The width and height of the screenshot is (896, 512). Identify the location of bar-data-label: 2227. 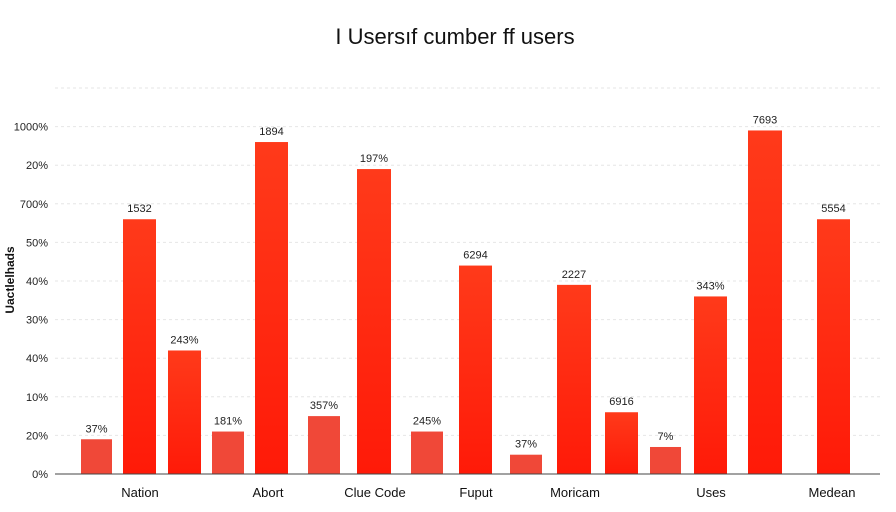
(574, 275).